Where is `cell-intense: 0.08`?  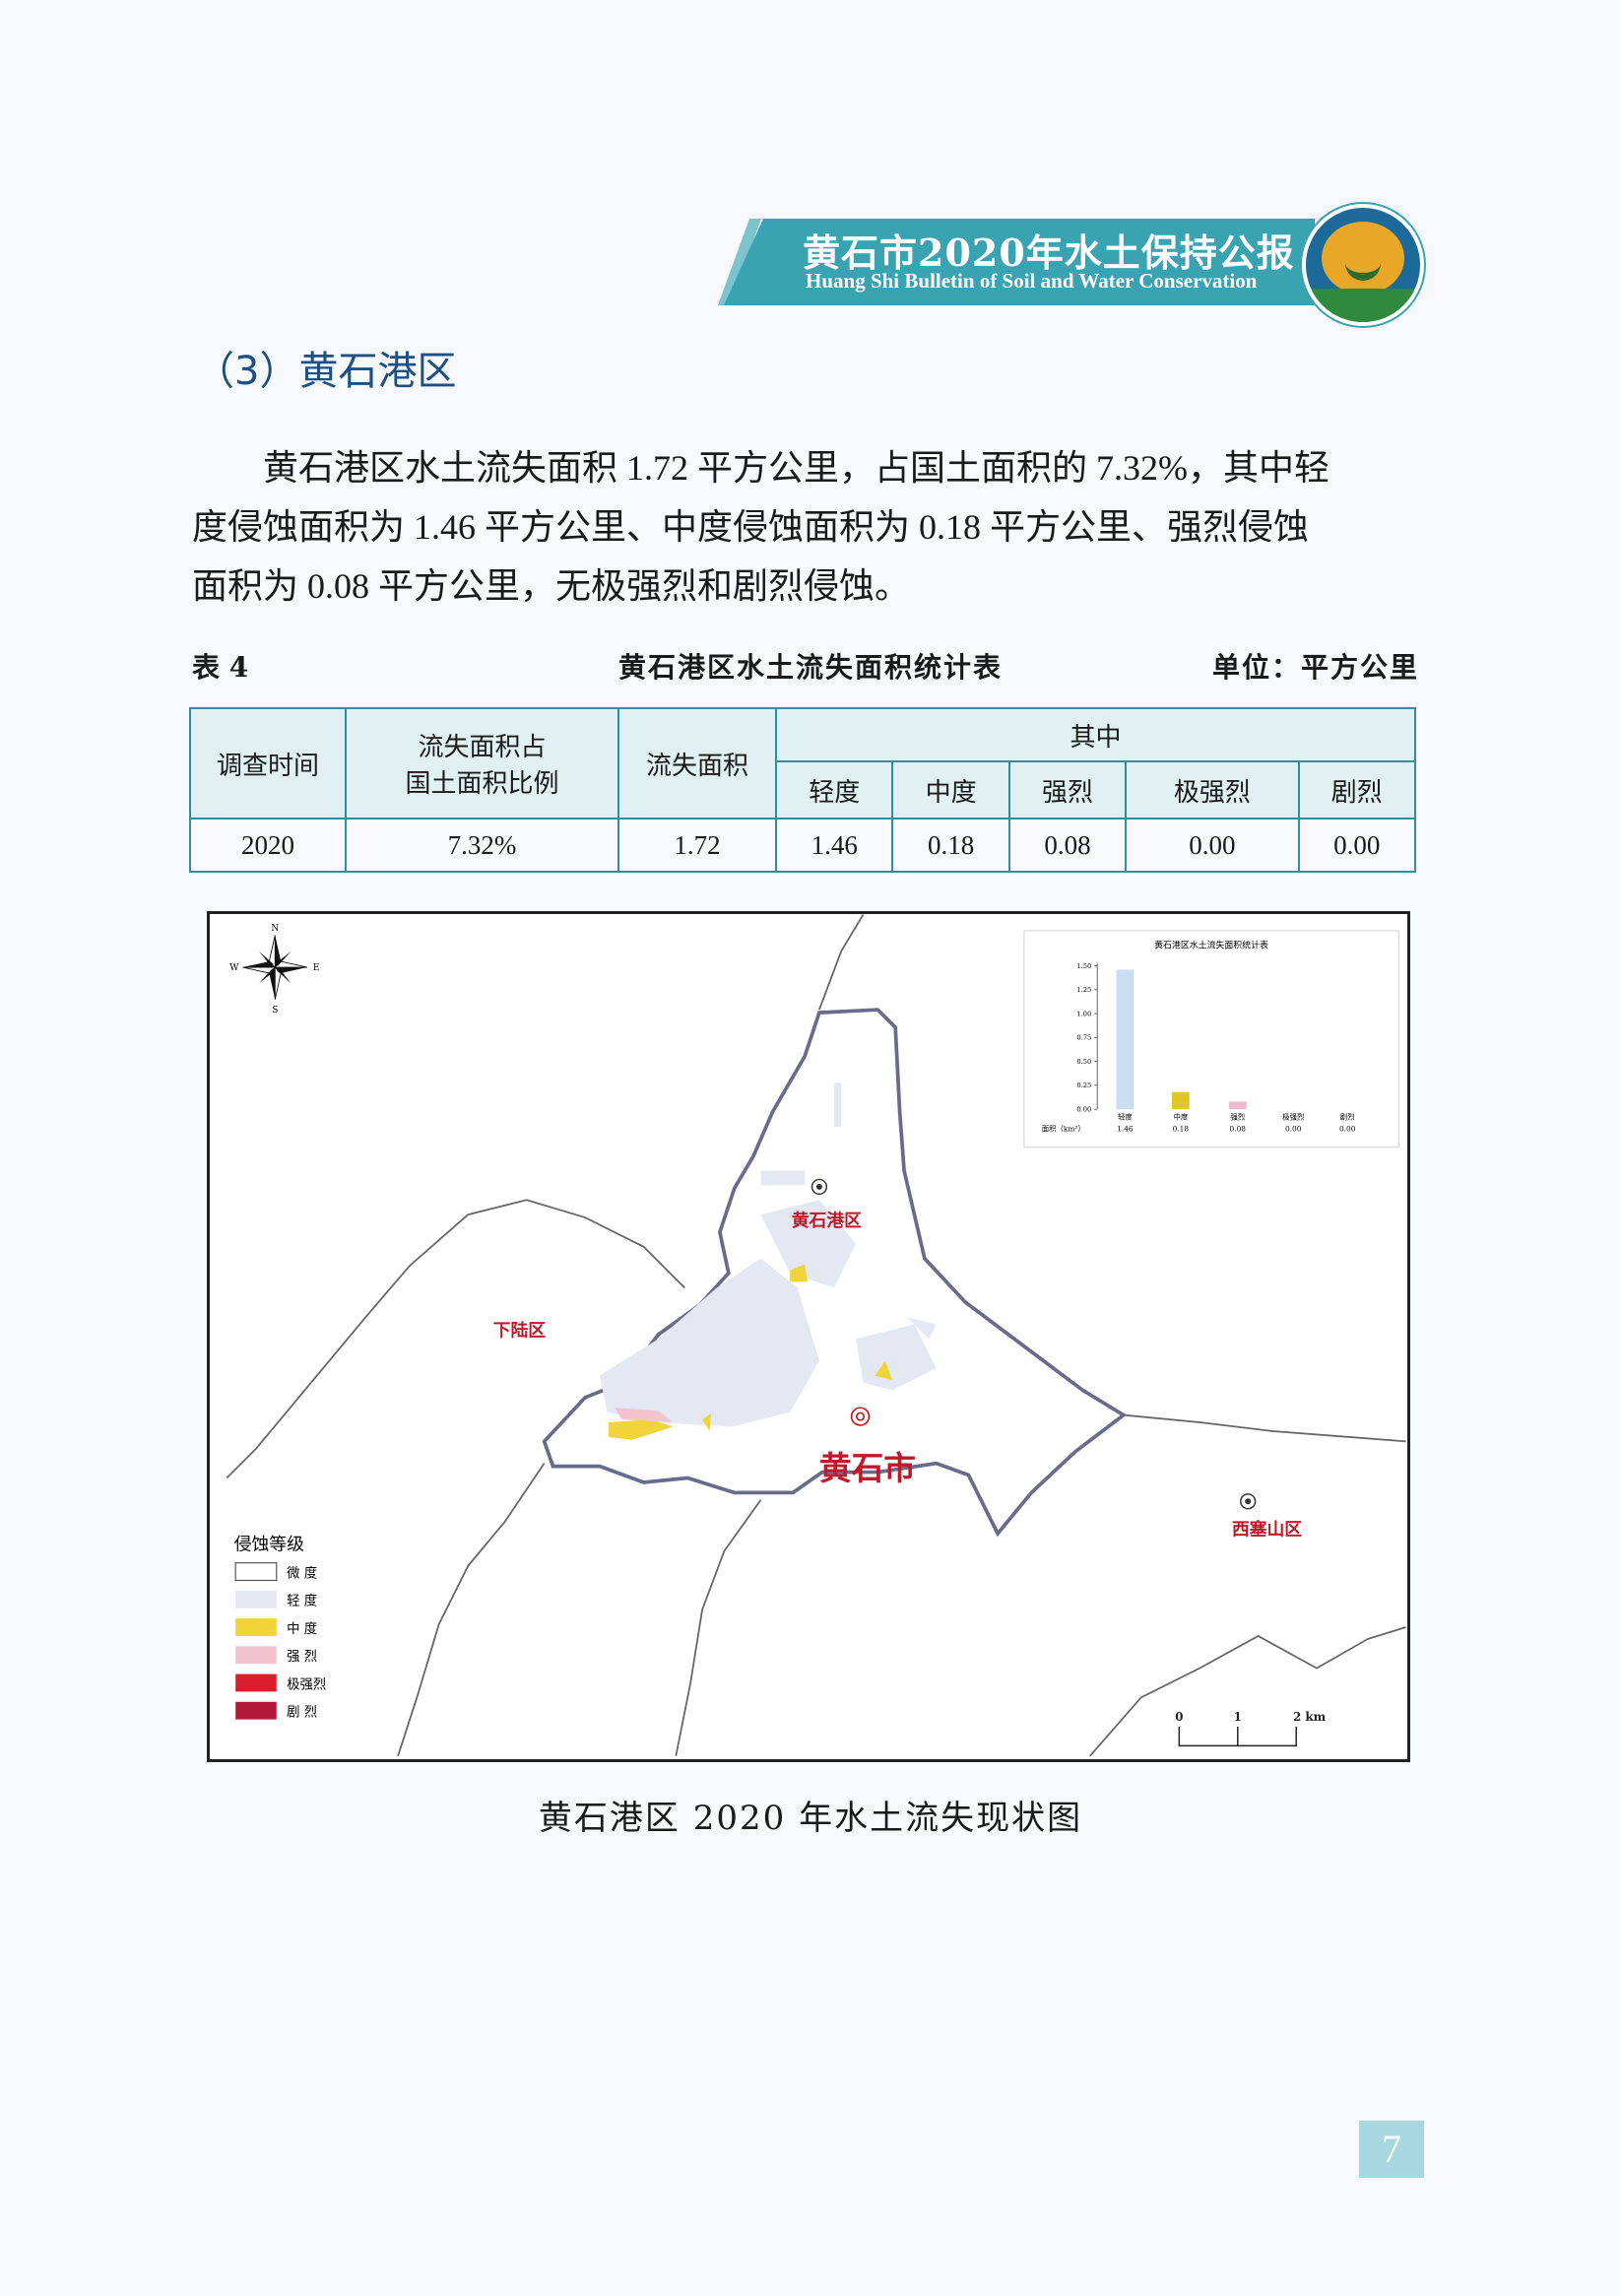 cell-intense: 0.08 is located at coordinates (1067, 845).